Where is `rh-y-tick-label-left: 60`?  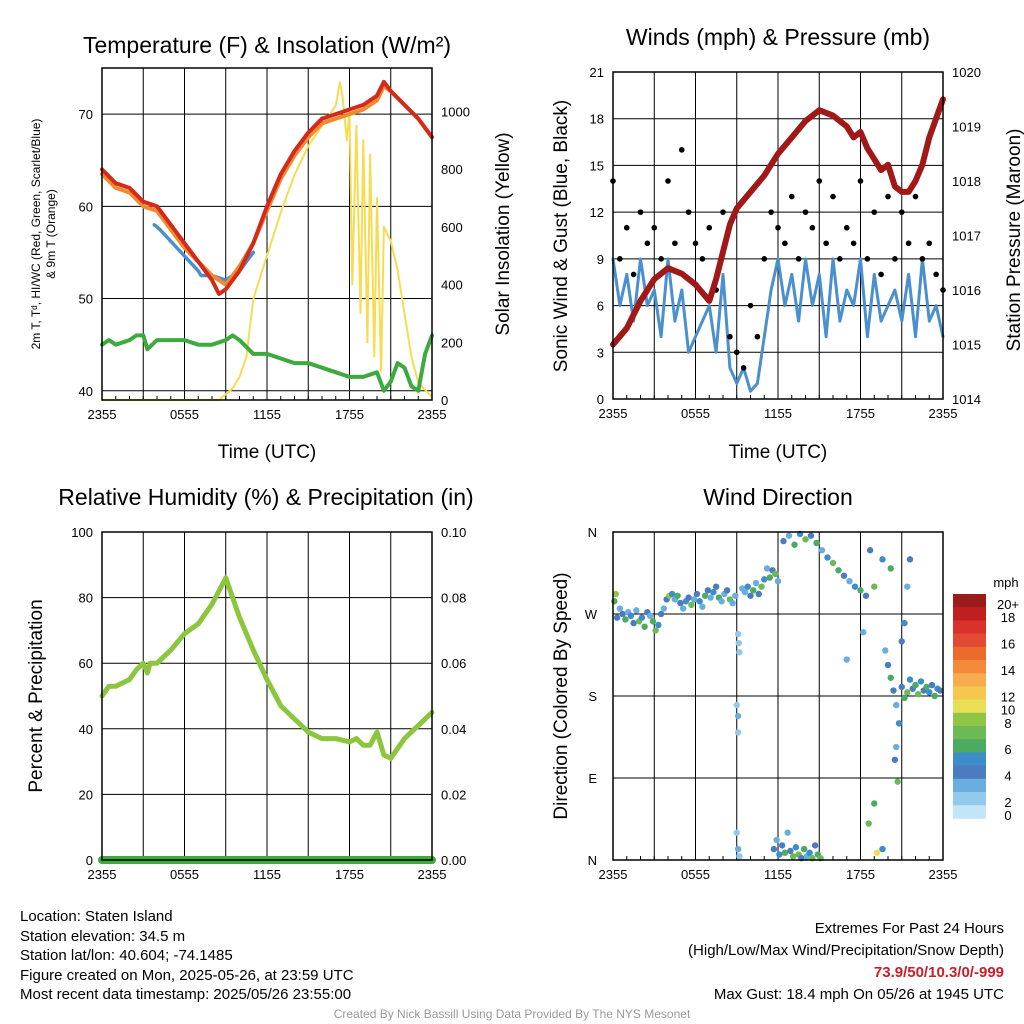
rh-y-tick-label-left: 60 is located at coordinates (86, 663).